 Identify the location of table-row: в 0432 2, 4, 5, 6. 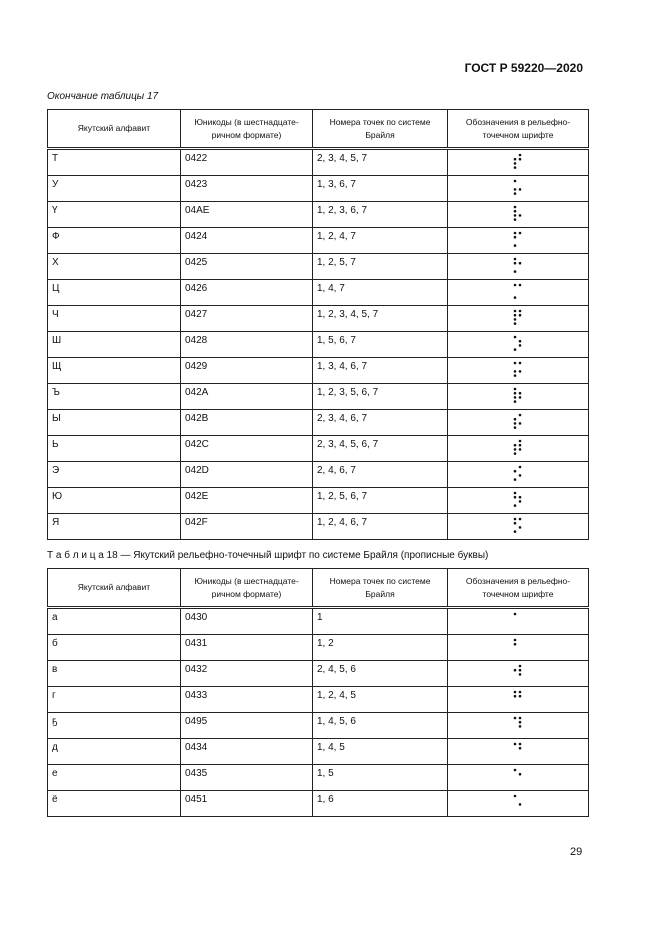
(318, 673).